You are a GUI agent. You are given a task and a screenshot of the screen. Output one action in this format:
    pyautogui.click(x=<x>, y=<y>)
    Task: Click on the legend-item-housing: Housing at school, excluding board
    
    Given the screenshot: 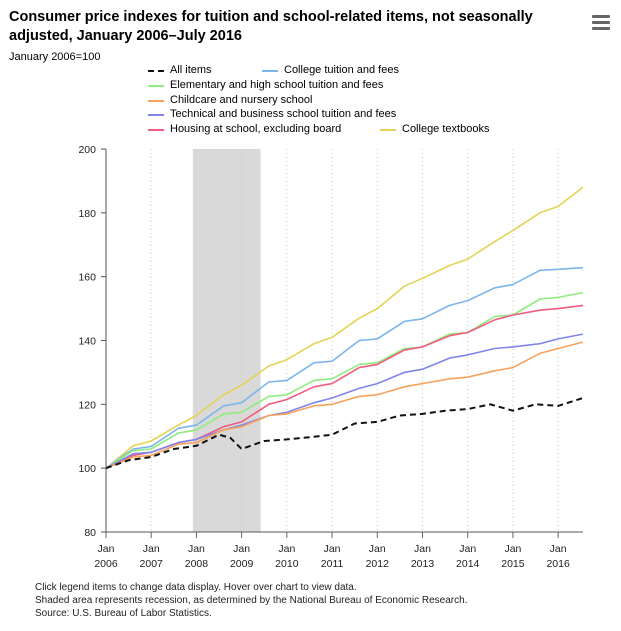 What is the action you would take?
    pyautogui.click(x=263, y=130)
    